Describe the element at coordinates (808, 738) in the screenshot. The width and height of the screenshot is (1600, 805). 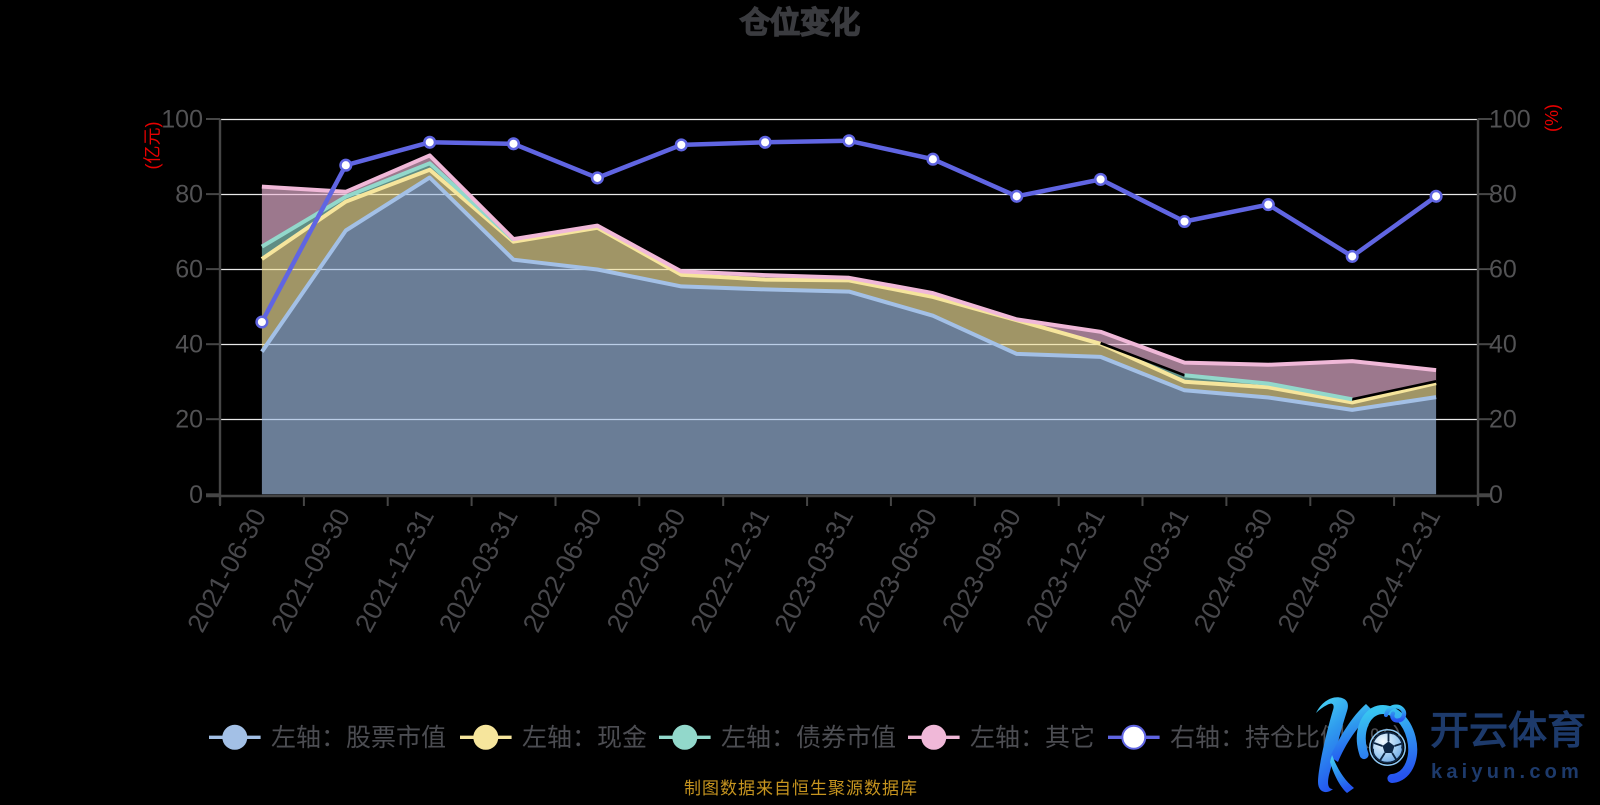
I see `svg-text: 左轴：债券市值` at that location.